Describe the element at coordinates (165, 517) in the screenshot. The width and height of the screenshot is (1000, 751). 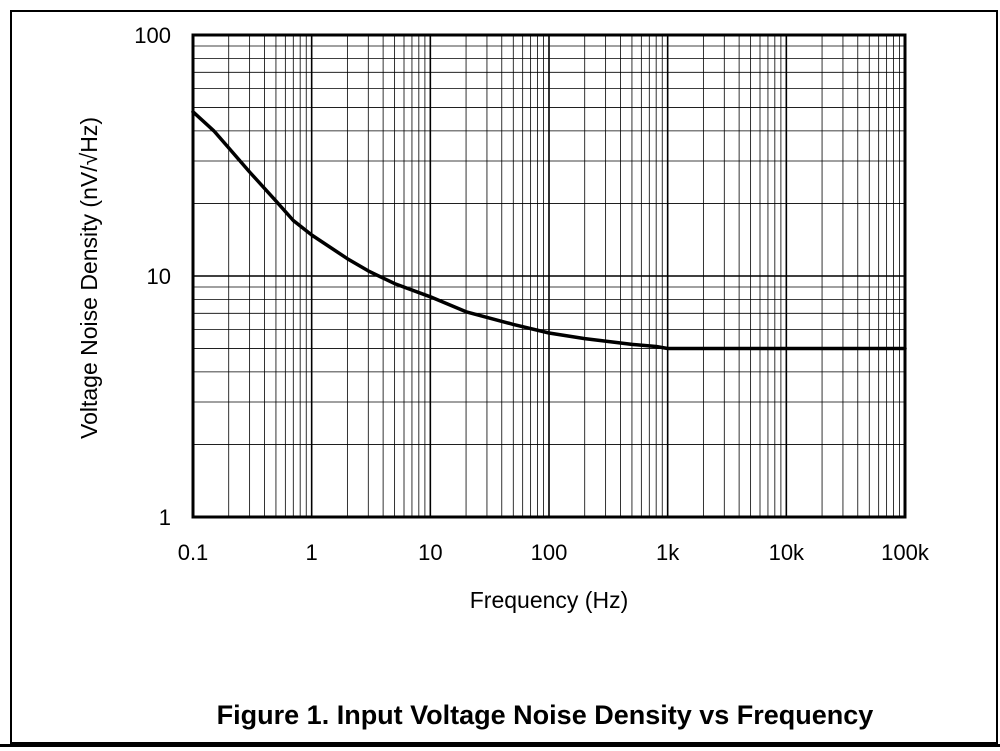
I see `y-tick-label: 1` at that location.